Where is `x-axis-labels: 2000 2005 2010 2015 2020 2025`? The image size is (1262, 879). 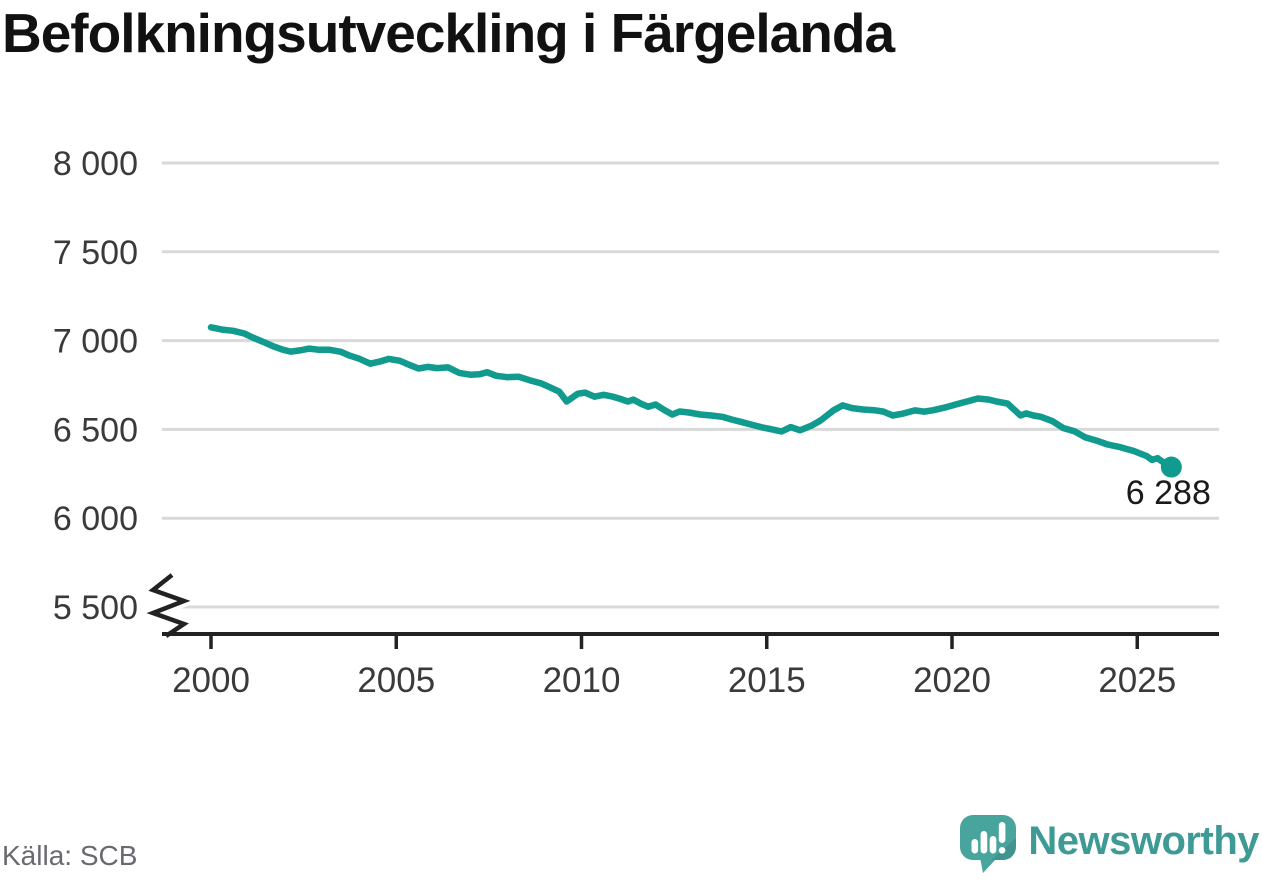
x-axis-labels: 2000 2005 2010 2015 2020 2025 is located at coordinates (674, 680).